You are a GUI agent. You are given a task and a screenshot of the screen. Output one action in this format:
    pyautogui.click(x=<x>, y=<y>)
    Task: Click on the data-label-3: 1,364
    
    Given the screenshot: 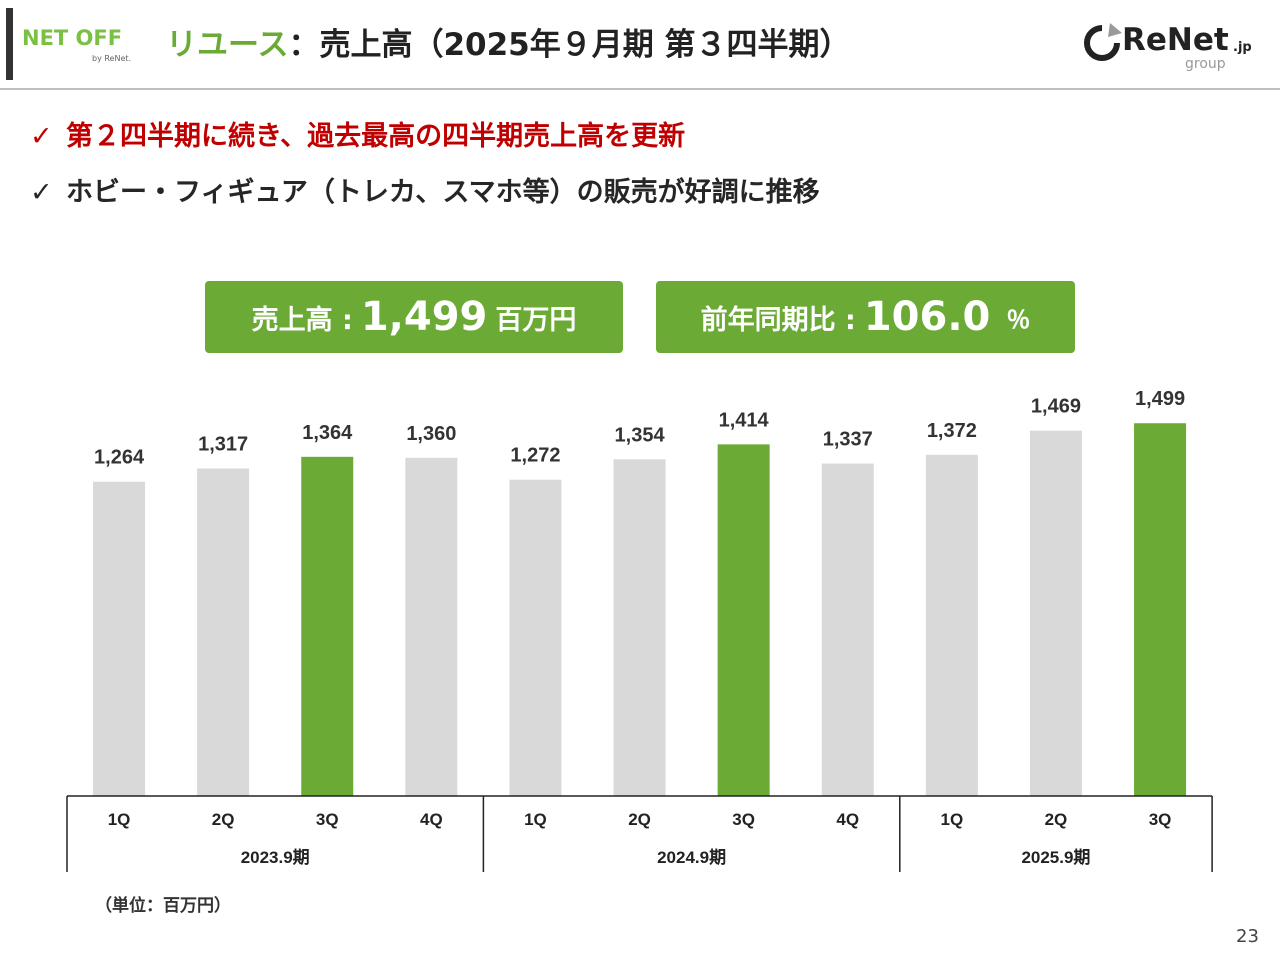 What is the action you would take?
    pyautogui.click(x=327, y=433)
    